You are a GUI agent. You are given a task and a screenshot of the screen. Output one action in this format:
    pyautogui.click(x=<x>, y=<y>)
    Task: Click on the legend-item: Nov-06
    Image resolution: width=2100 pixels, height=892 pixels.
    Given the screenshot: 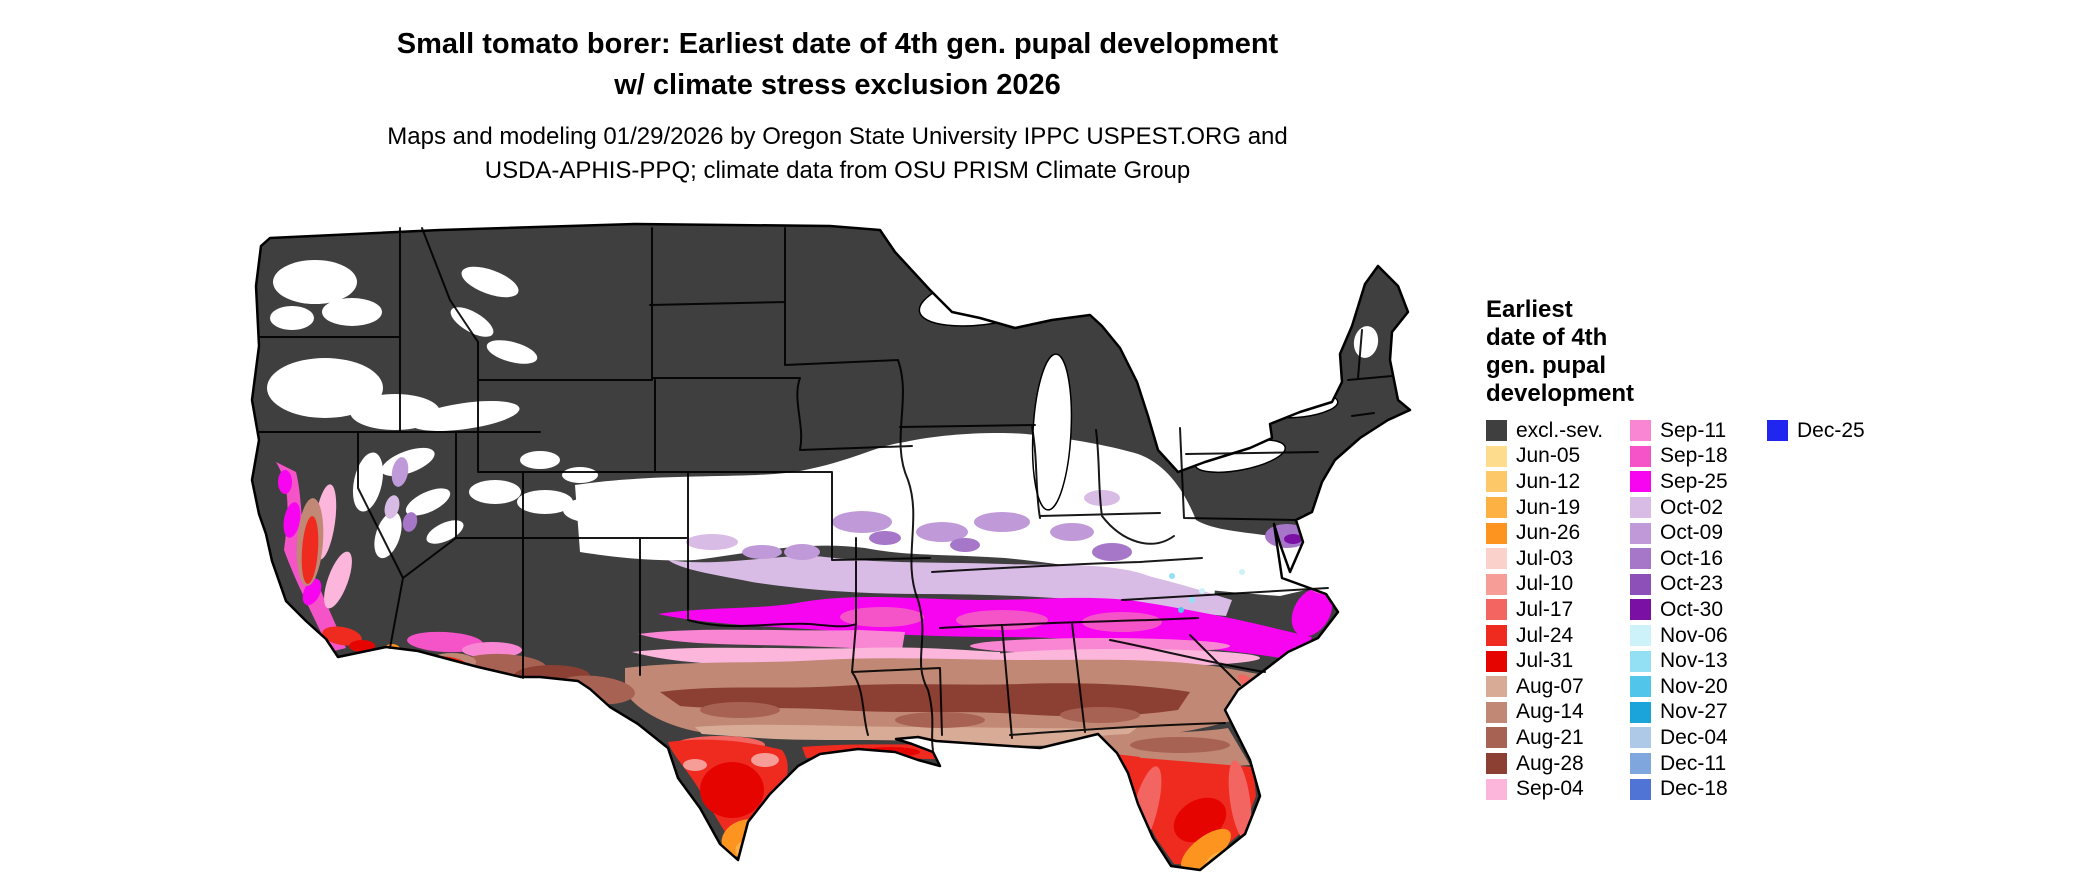 What is the action you would take?
    pyautogui.click(x=1698, y=636)
    